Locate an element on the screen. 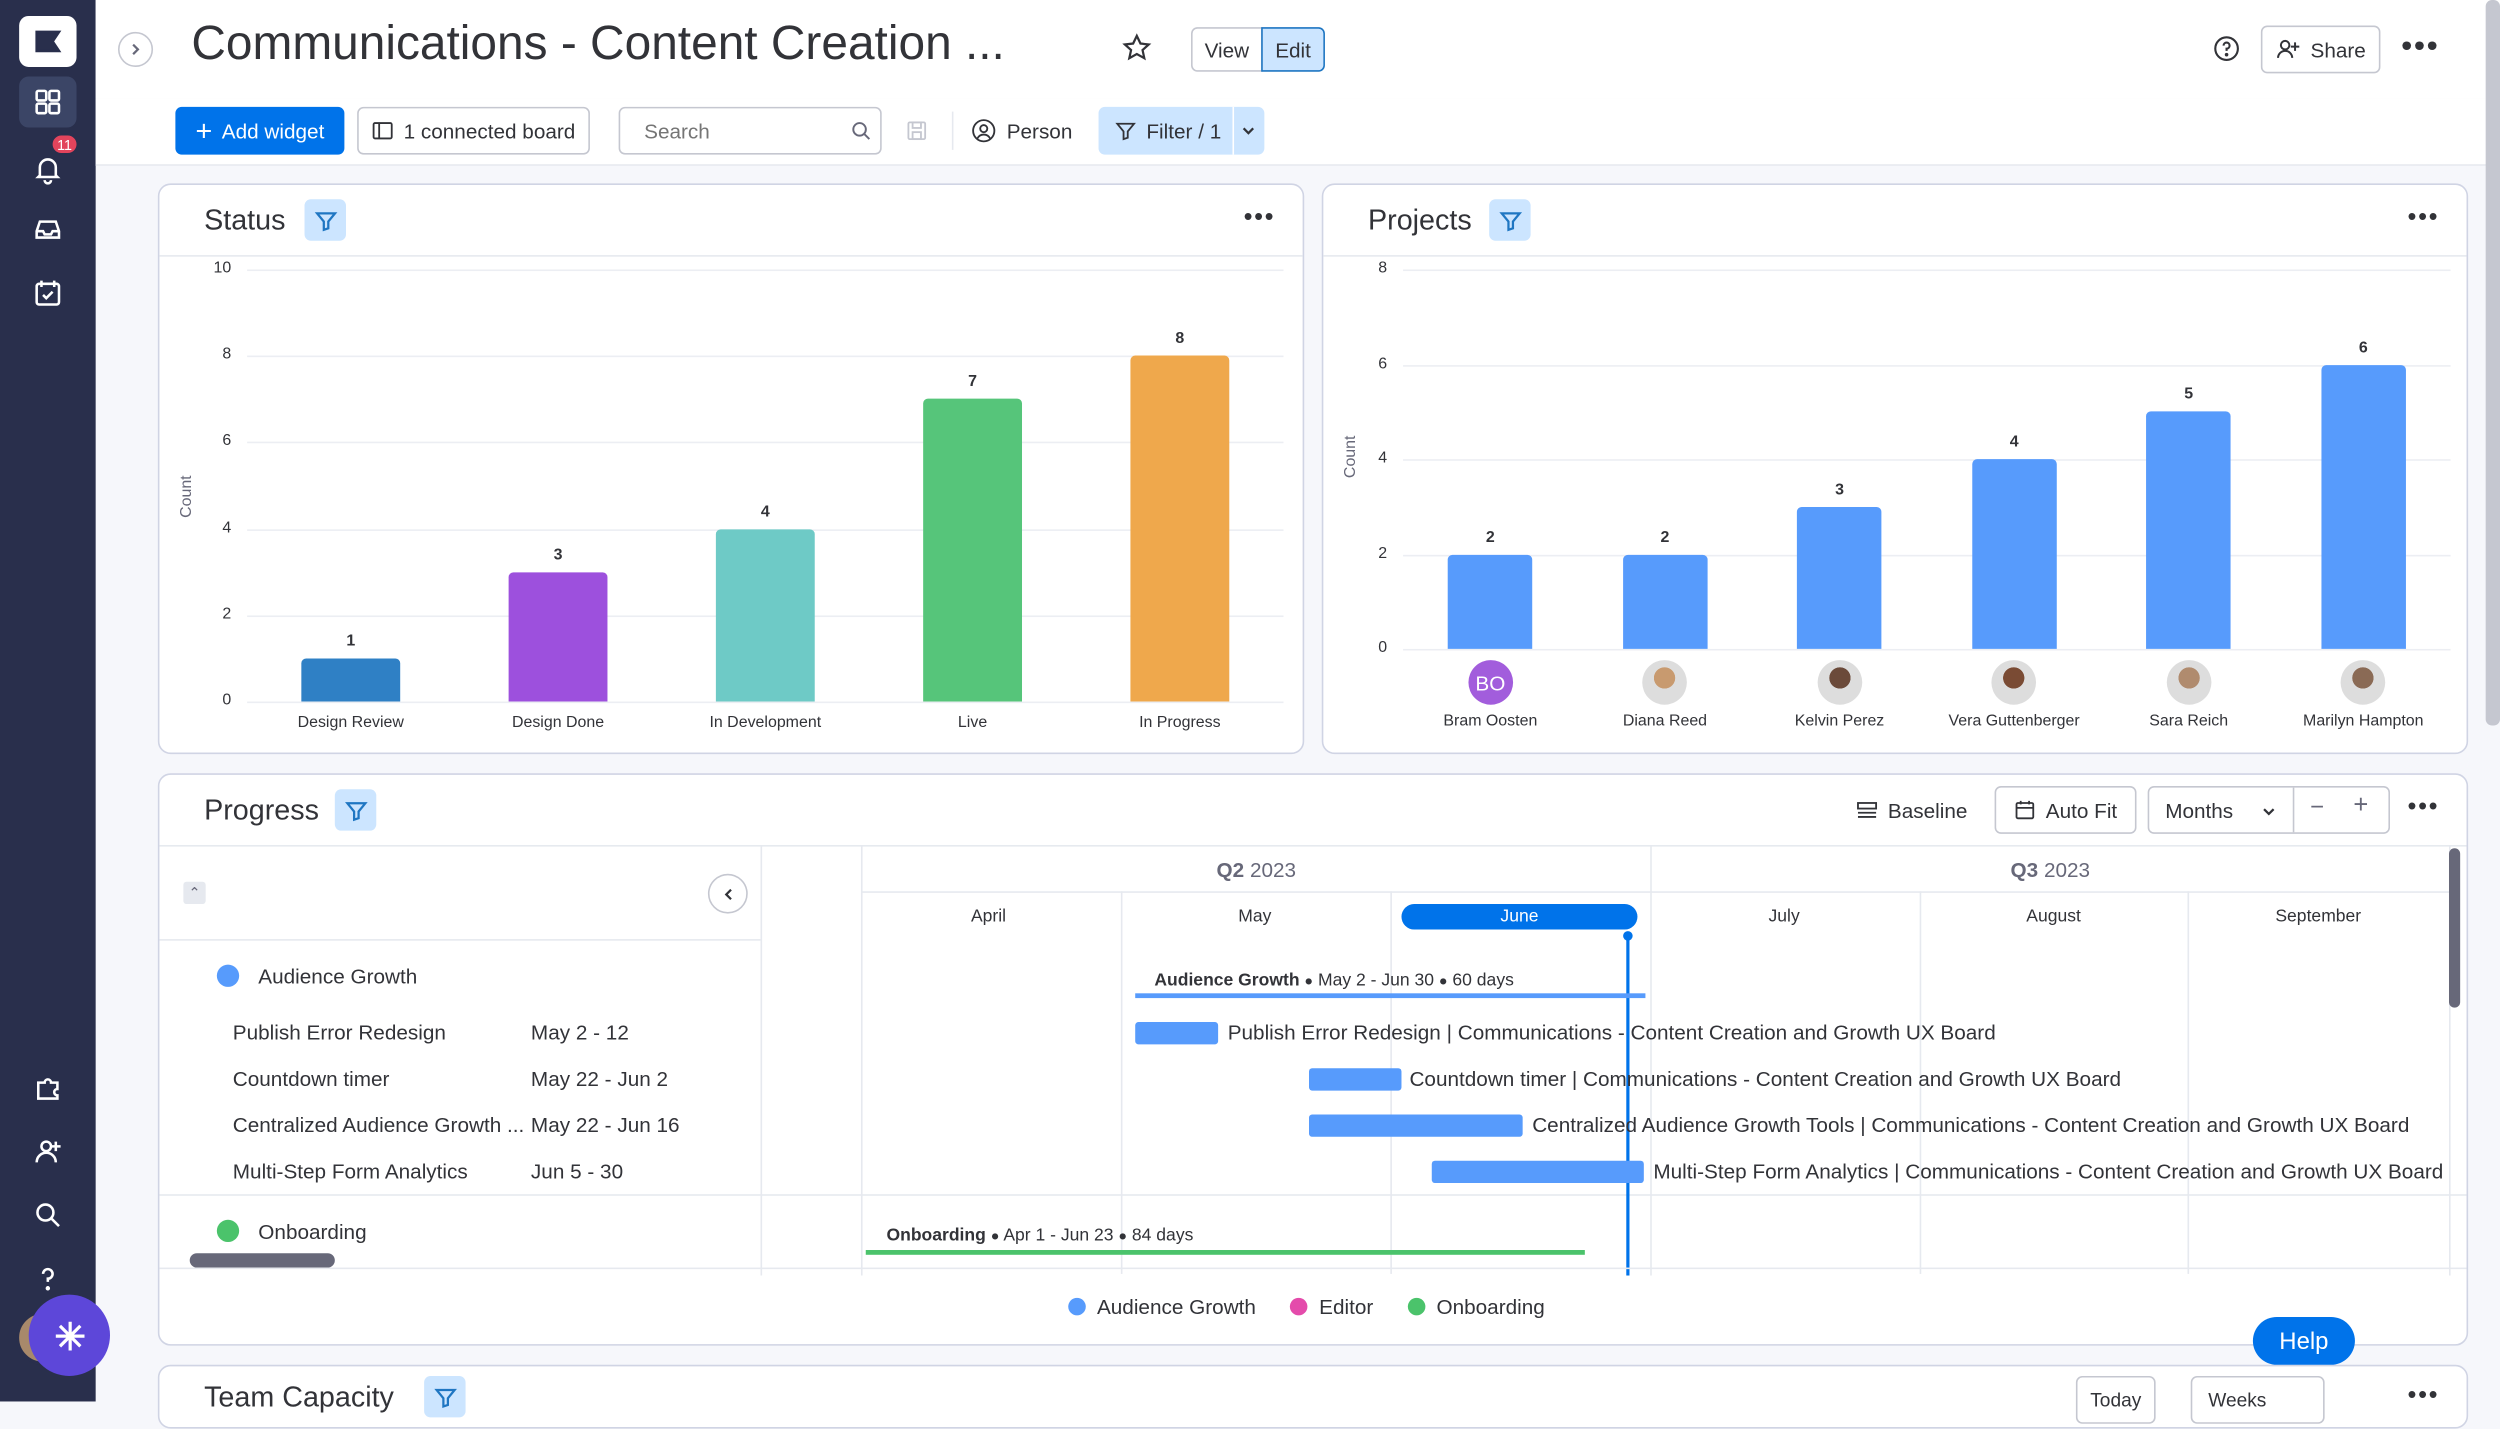 The width and height of the screenshot is (2500, 1429). progress-filter-button is located at coordinates (355, 810).